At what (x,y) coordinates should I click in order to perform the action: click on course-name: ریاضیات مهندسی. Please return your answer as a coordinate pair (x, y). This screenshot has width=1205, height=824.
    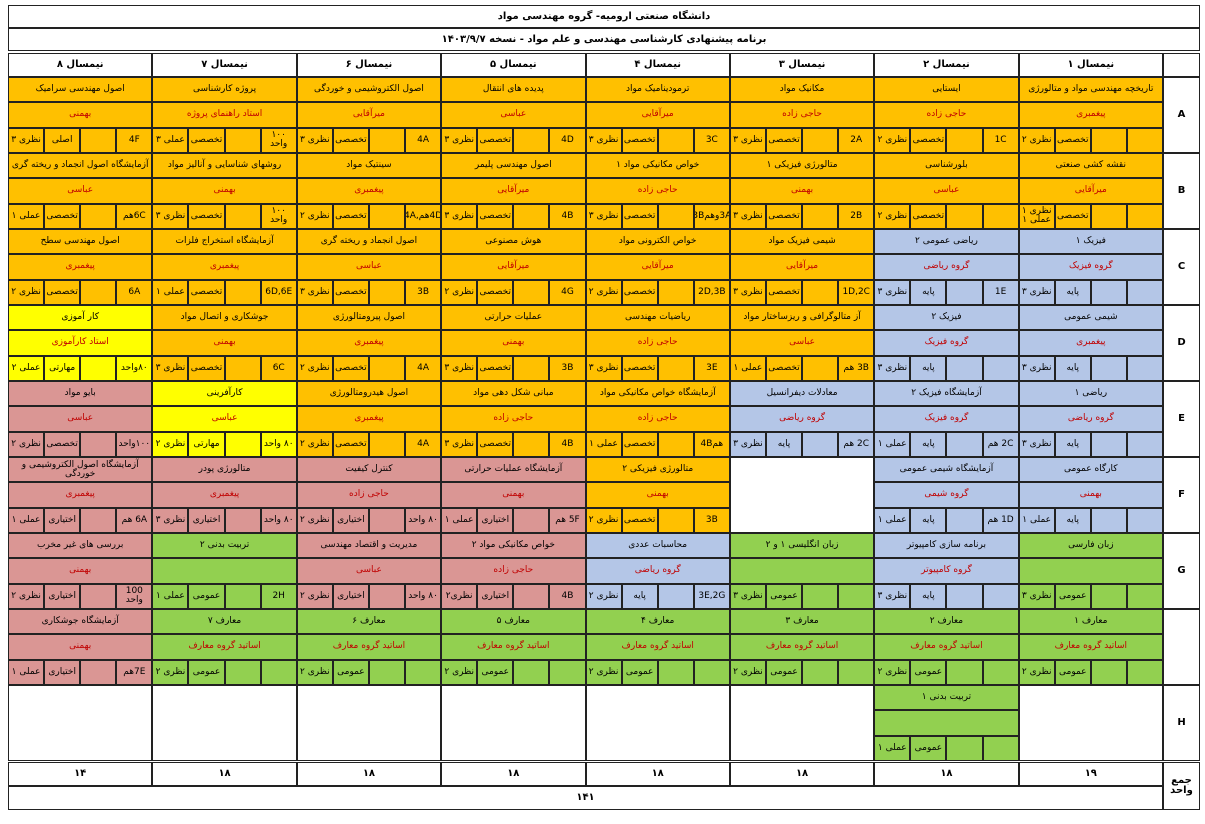
    Looking at the image, I should click on (657, 318).